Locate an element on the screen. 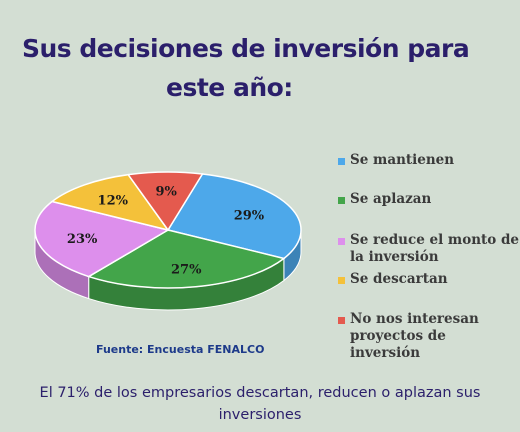  page-title-line2: este año: is located at coordinates (229, 87).